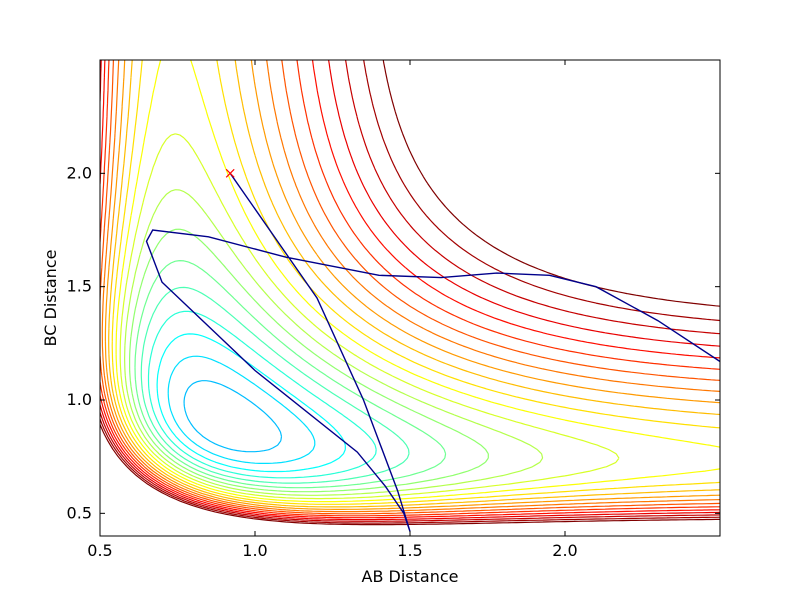  Describe the element at coordinates (410, 576) in the screenshot. I see `x-axis-label: AB Distance` at that location.